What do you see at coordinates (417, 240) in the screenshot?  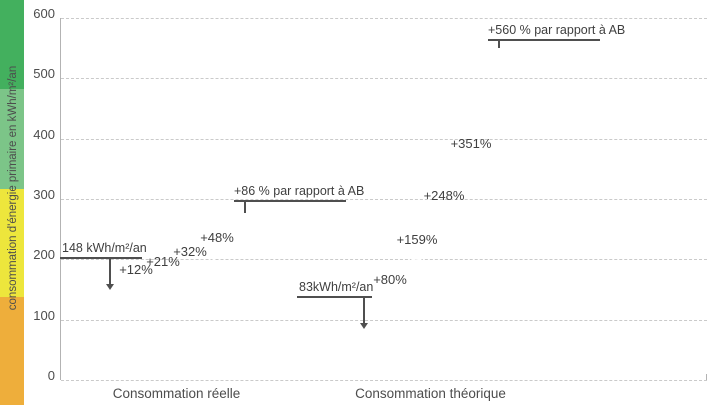 I see `delta-label-D: +159%` at bounding box center [417, 240].